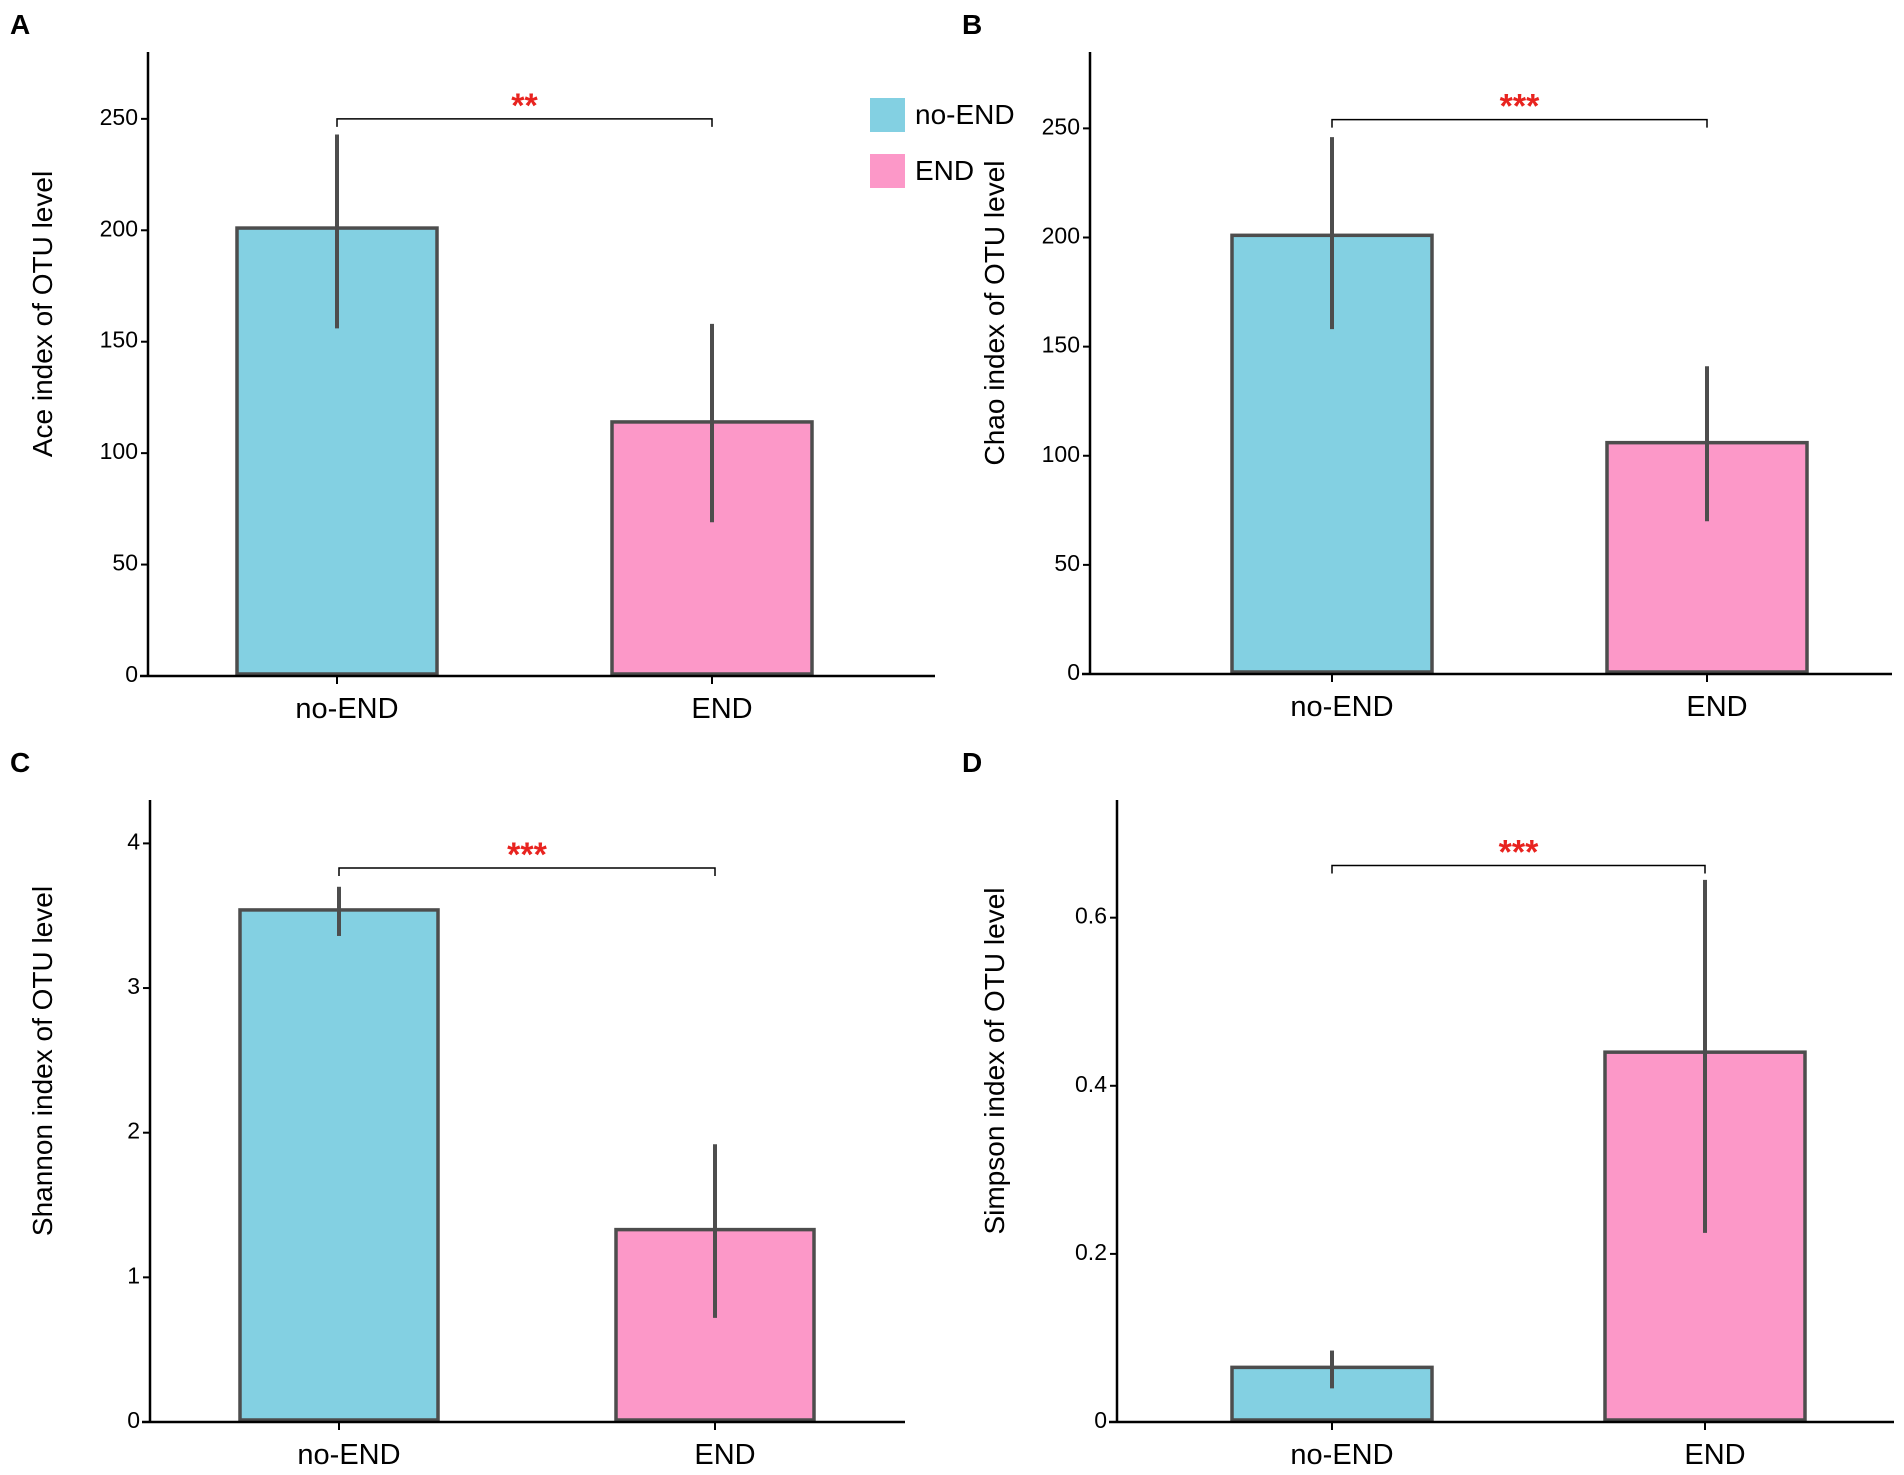 The height and width of the screenshot is (1475, 1904). Describe the element at coordinates (133, 841) in the screenshot. I see `y-tick-label: 4` at that location.